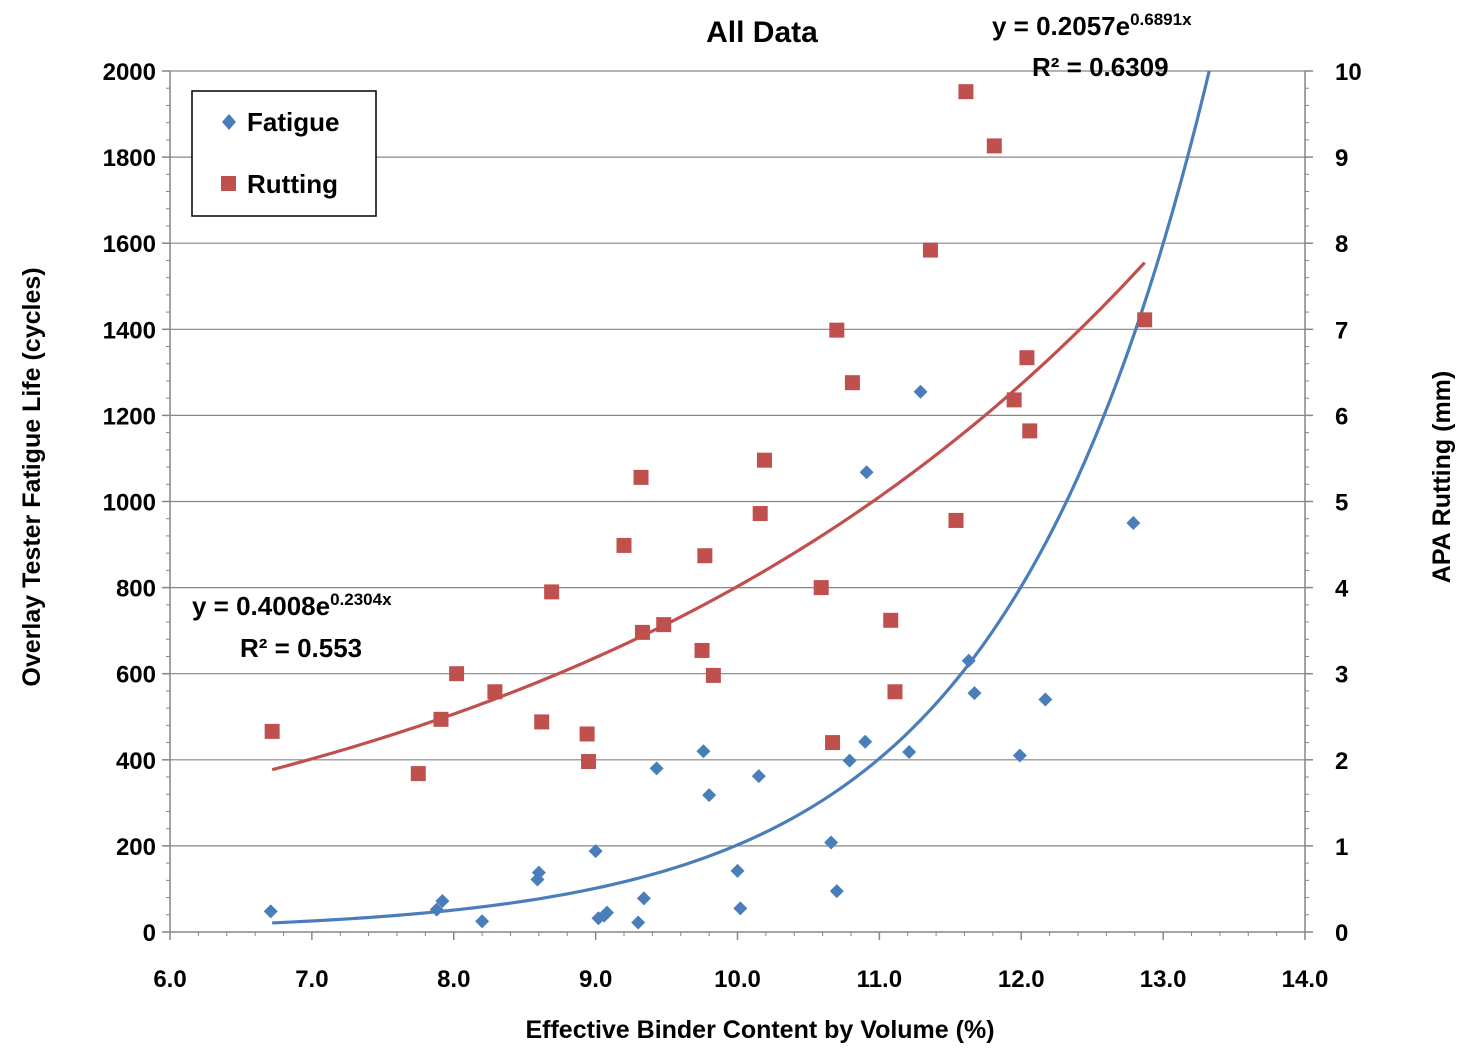 The image size is (1464, 1052). I want to click on fatigue-trendline-equation: y = 0.2057e0.6891x R² = 0.6309, so click(1092, 46).